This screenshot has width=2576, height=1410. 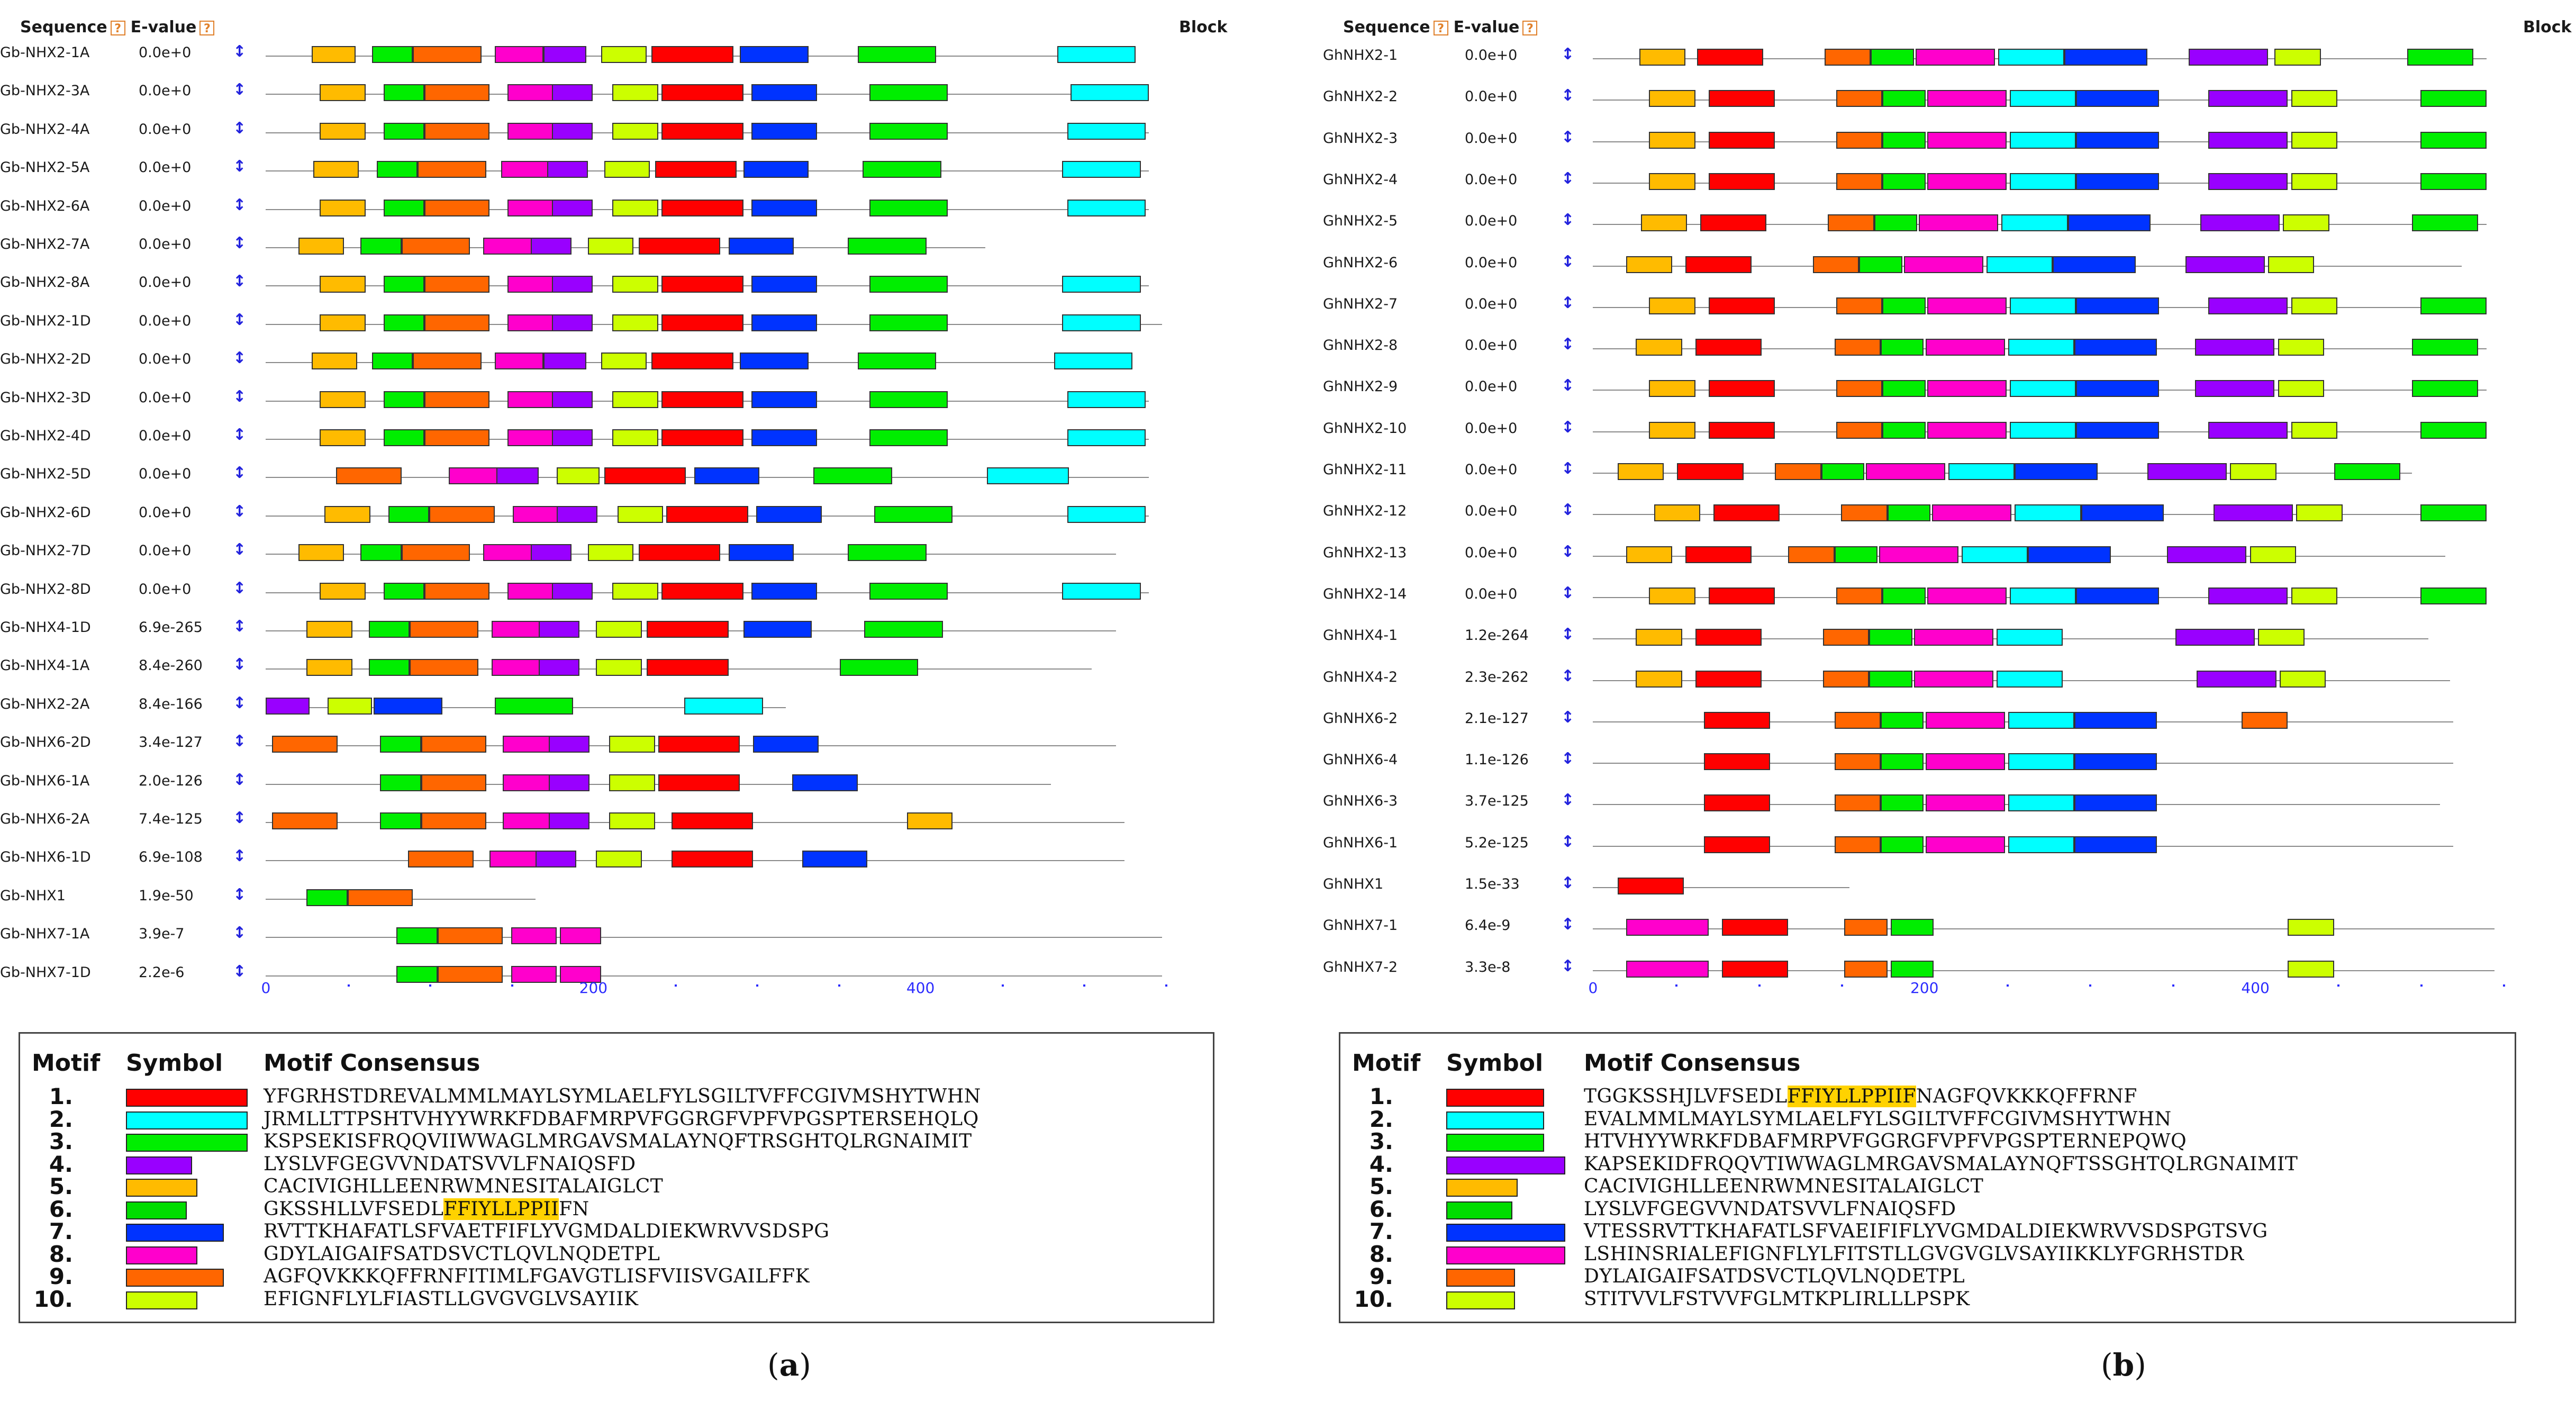 What do you see at coordinates (593, 589) in the screenshot?
I see `table-row: Gb-NHX2-8D 0.0e+0 ↕` at bounding box center [593, 589].